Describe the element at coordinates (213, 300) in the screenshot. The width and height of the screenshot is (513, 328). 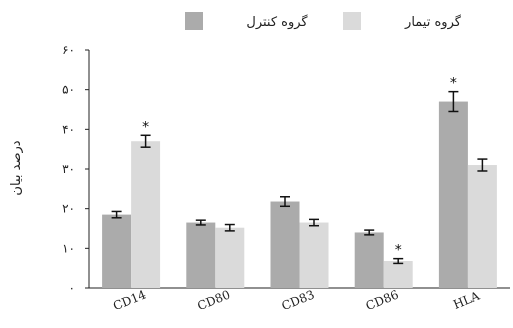
I see `category-label: CD80` at that location.